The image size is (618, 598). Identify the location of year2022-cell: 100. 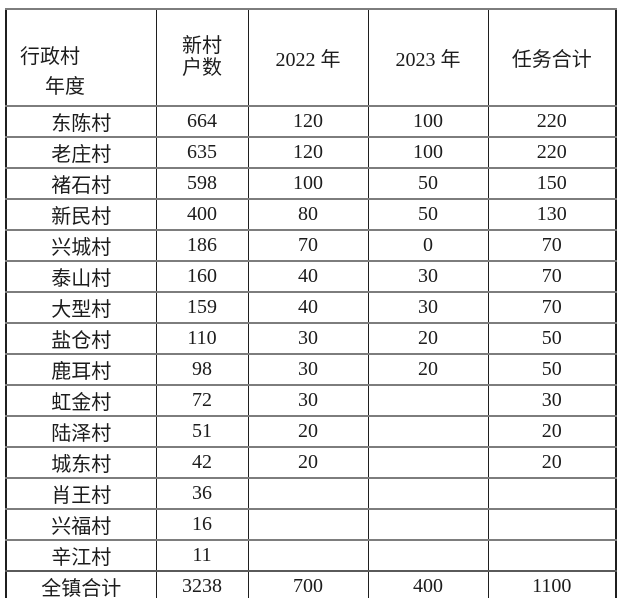
(308, 183).